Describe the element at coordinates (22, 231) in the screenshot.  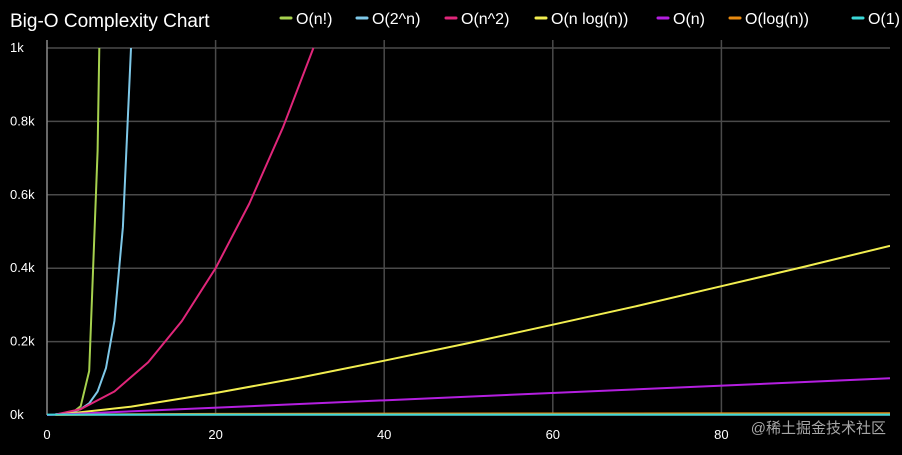
I see `y-axis-ticks: 0k 0.2k 0.4k 0.6k 0.8k 1k` at that location.